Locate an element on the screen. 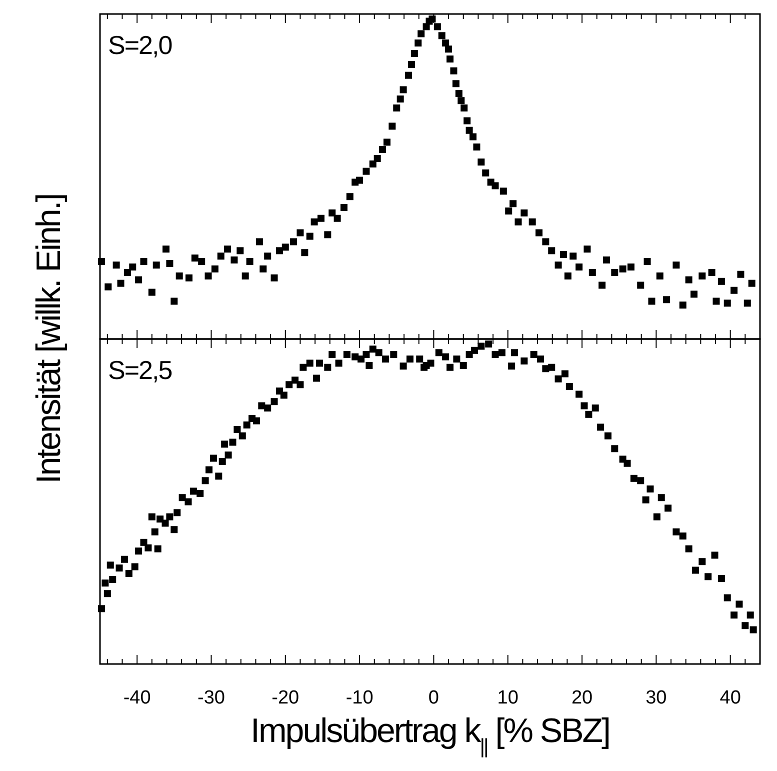 The width and height of the screenshot is (777, 771). x-tick-label: 10 is located at coordinates (507, 697).